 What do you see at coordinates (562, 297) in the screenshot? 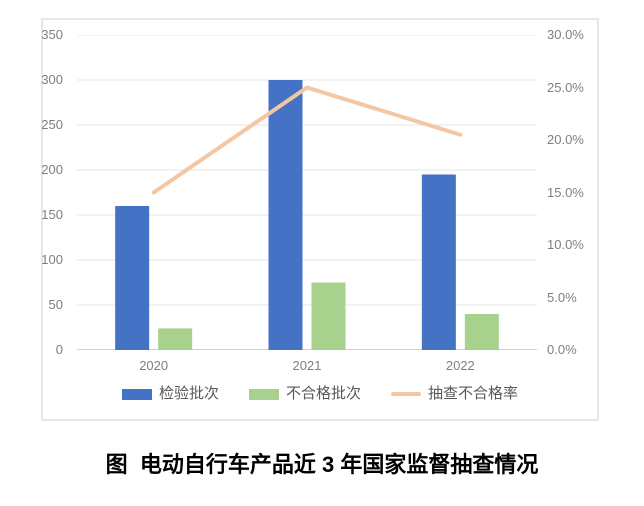
I see `y-axis-tick-right: 5.0%` at bounding box center [562, 297].